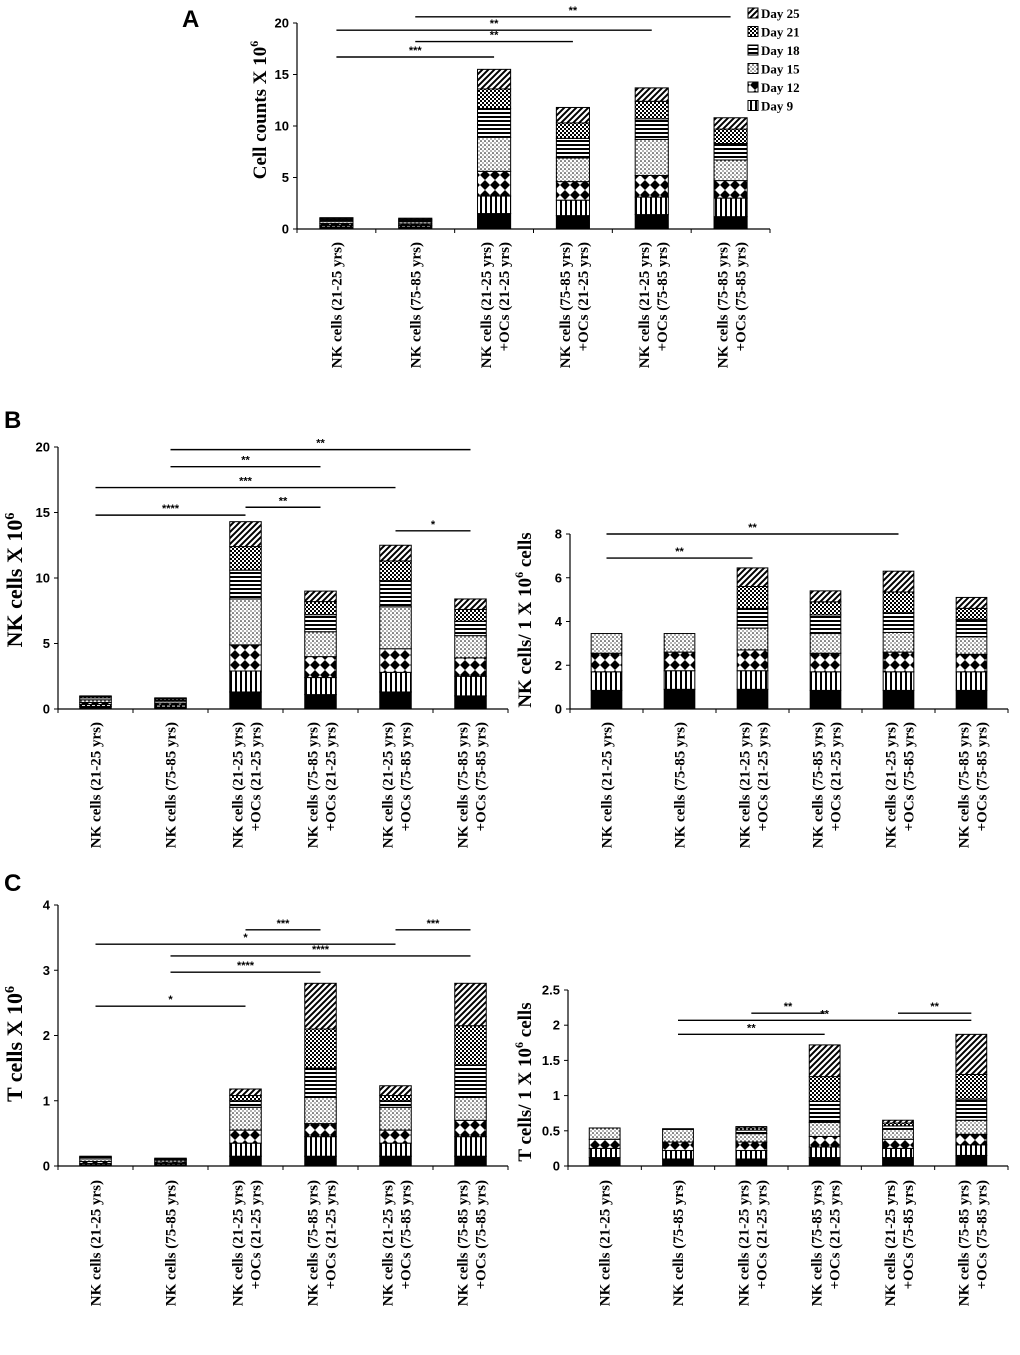 The width and height of the screenshot is (1020, 1355). Describe the element at coordinates (558, 534) in the screenshot. I see `y-tick-label: 8` at that location.